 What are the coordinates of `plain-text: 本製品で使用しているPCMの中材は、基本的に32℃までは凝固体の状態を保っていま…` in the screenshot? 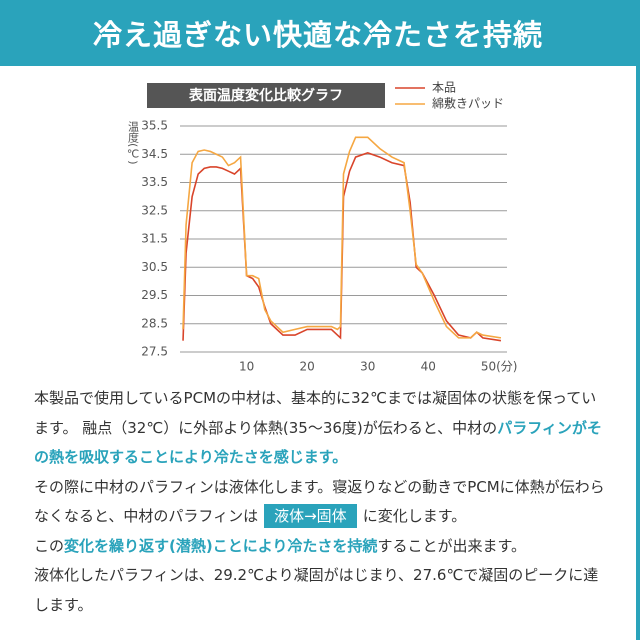 It's located at (315, 413).